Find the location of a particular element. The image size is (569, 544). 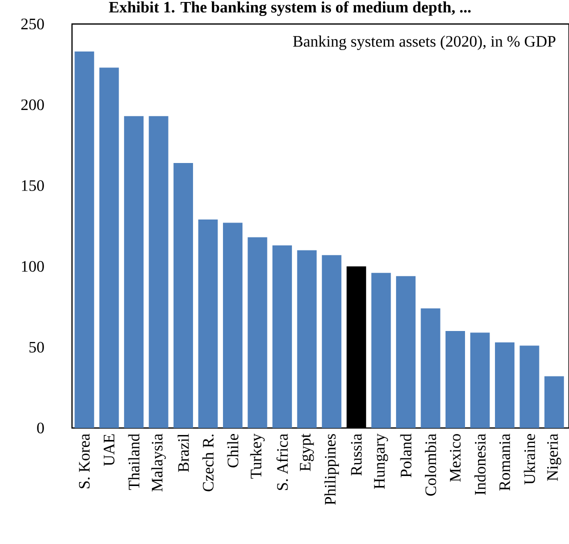

x-tick-label: Ukraine is located at coordinates (530, 459).